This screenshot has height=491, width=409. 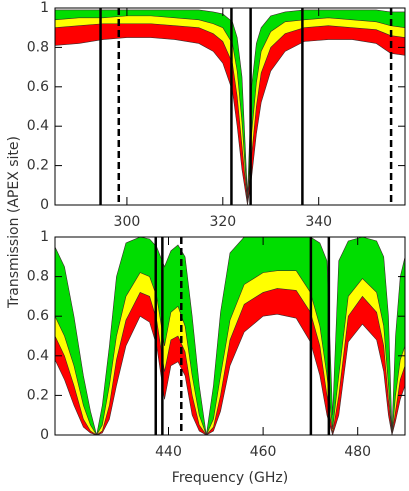 I want to click on x-axis-label: Frequency (GHz), so click(x=230, y=478).